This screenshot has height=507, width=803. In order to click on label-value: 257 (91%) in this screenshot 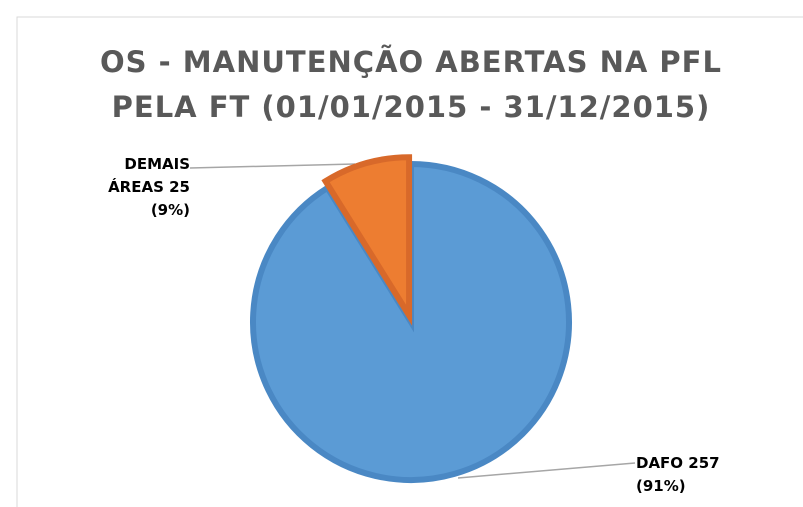, I will do `click(678, 474)`.